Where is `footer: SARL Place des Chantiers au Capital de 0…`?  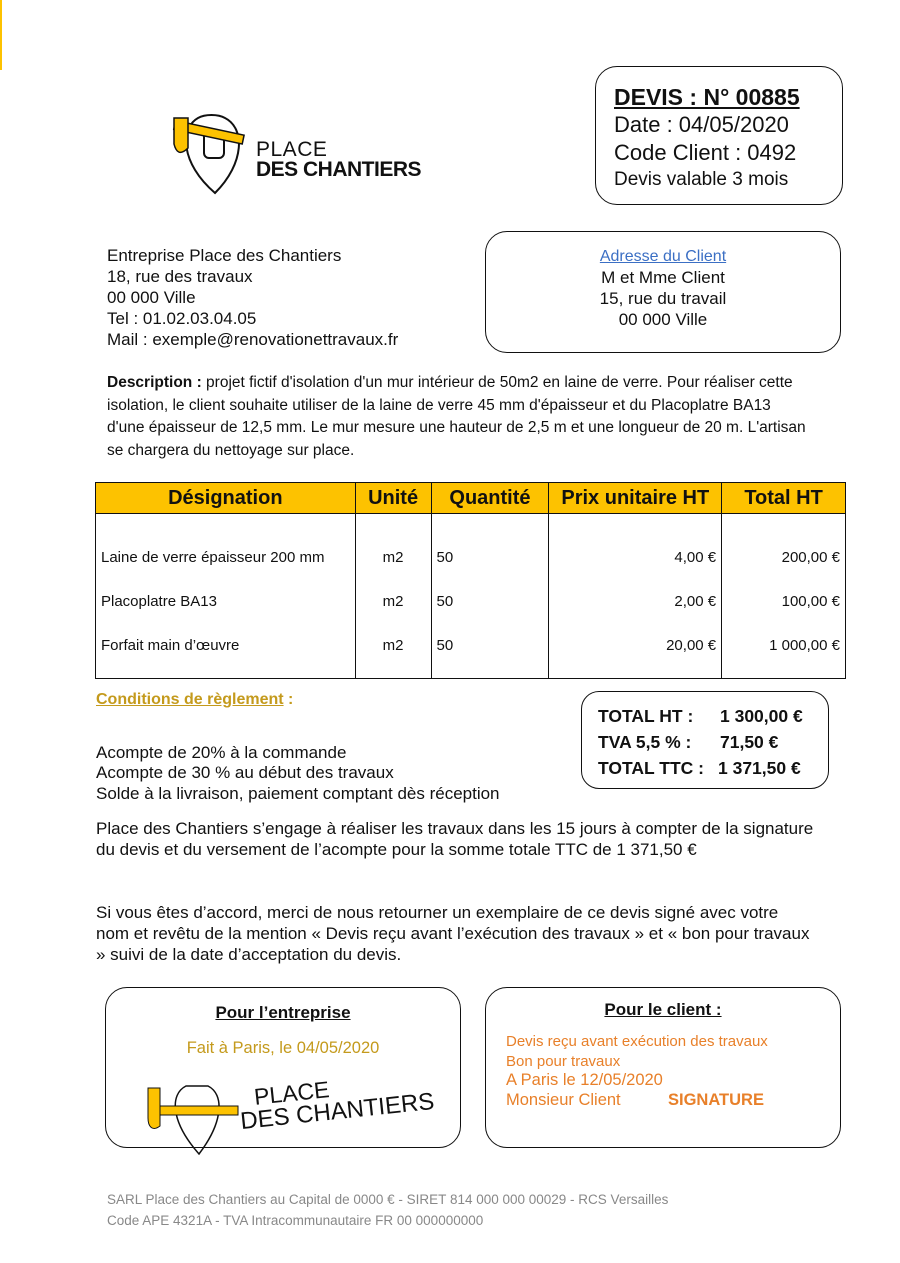 footer: SARL Place des Chantiers au Capital de 0… is located at coordinates (387, 1210).